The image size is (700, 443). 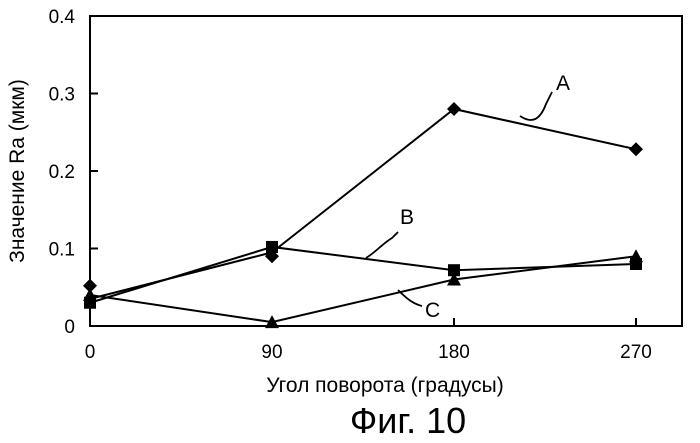 I want to click on x-axis-title: Угол поворота (градусы), so click(x=384, y=385).